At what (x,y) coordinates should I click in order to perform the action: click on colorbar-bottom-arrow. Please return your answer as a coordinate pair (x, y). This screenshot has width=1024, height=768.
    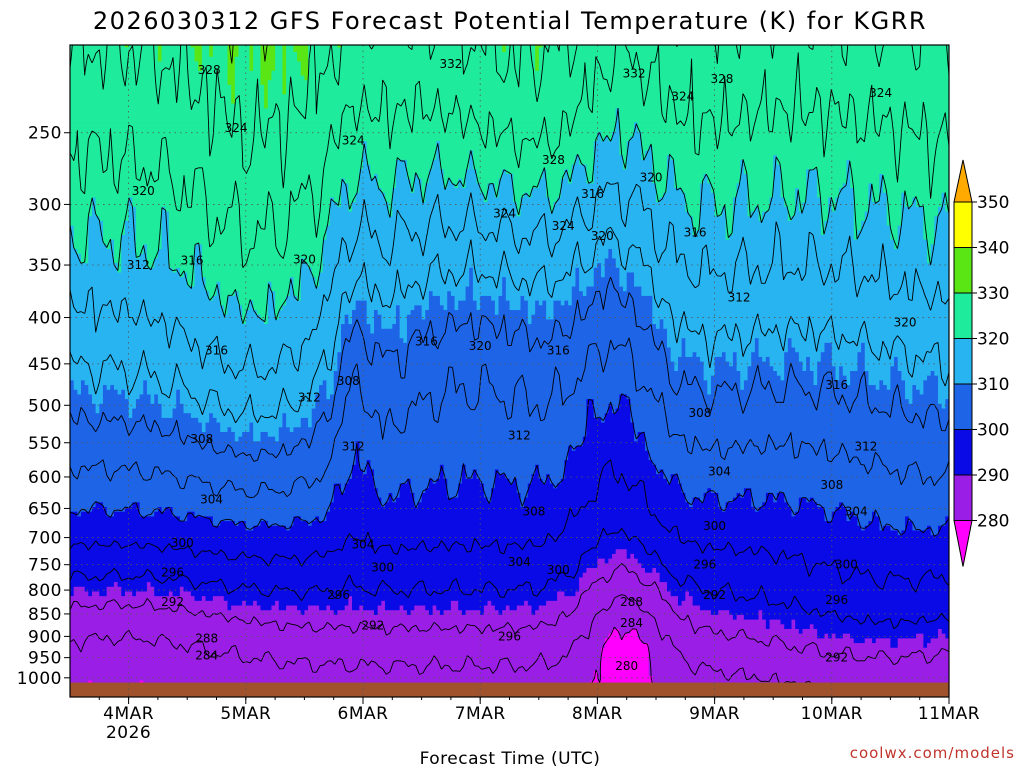
    Looking at the image, I should click on (963, 543).